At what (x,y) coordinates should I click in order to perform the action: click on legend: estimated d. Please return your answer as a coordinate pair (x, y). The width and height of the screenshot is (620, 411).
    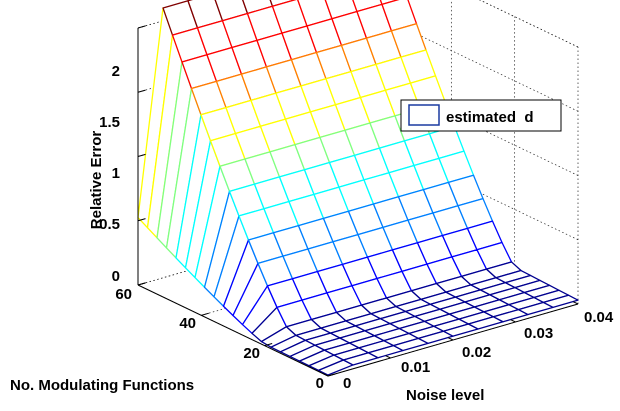
    Looking at the image, I should click on (481, 115).